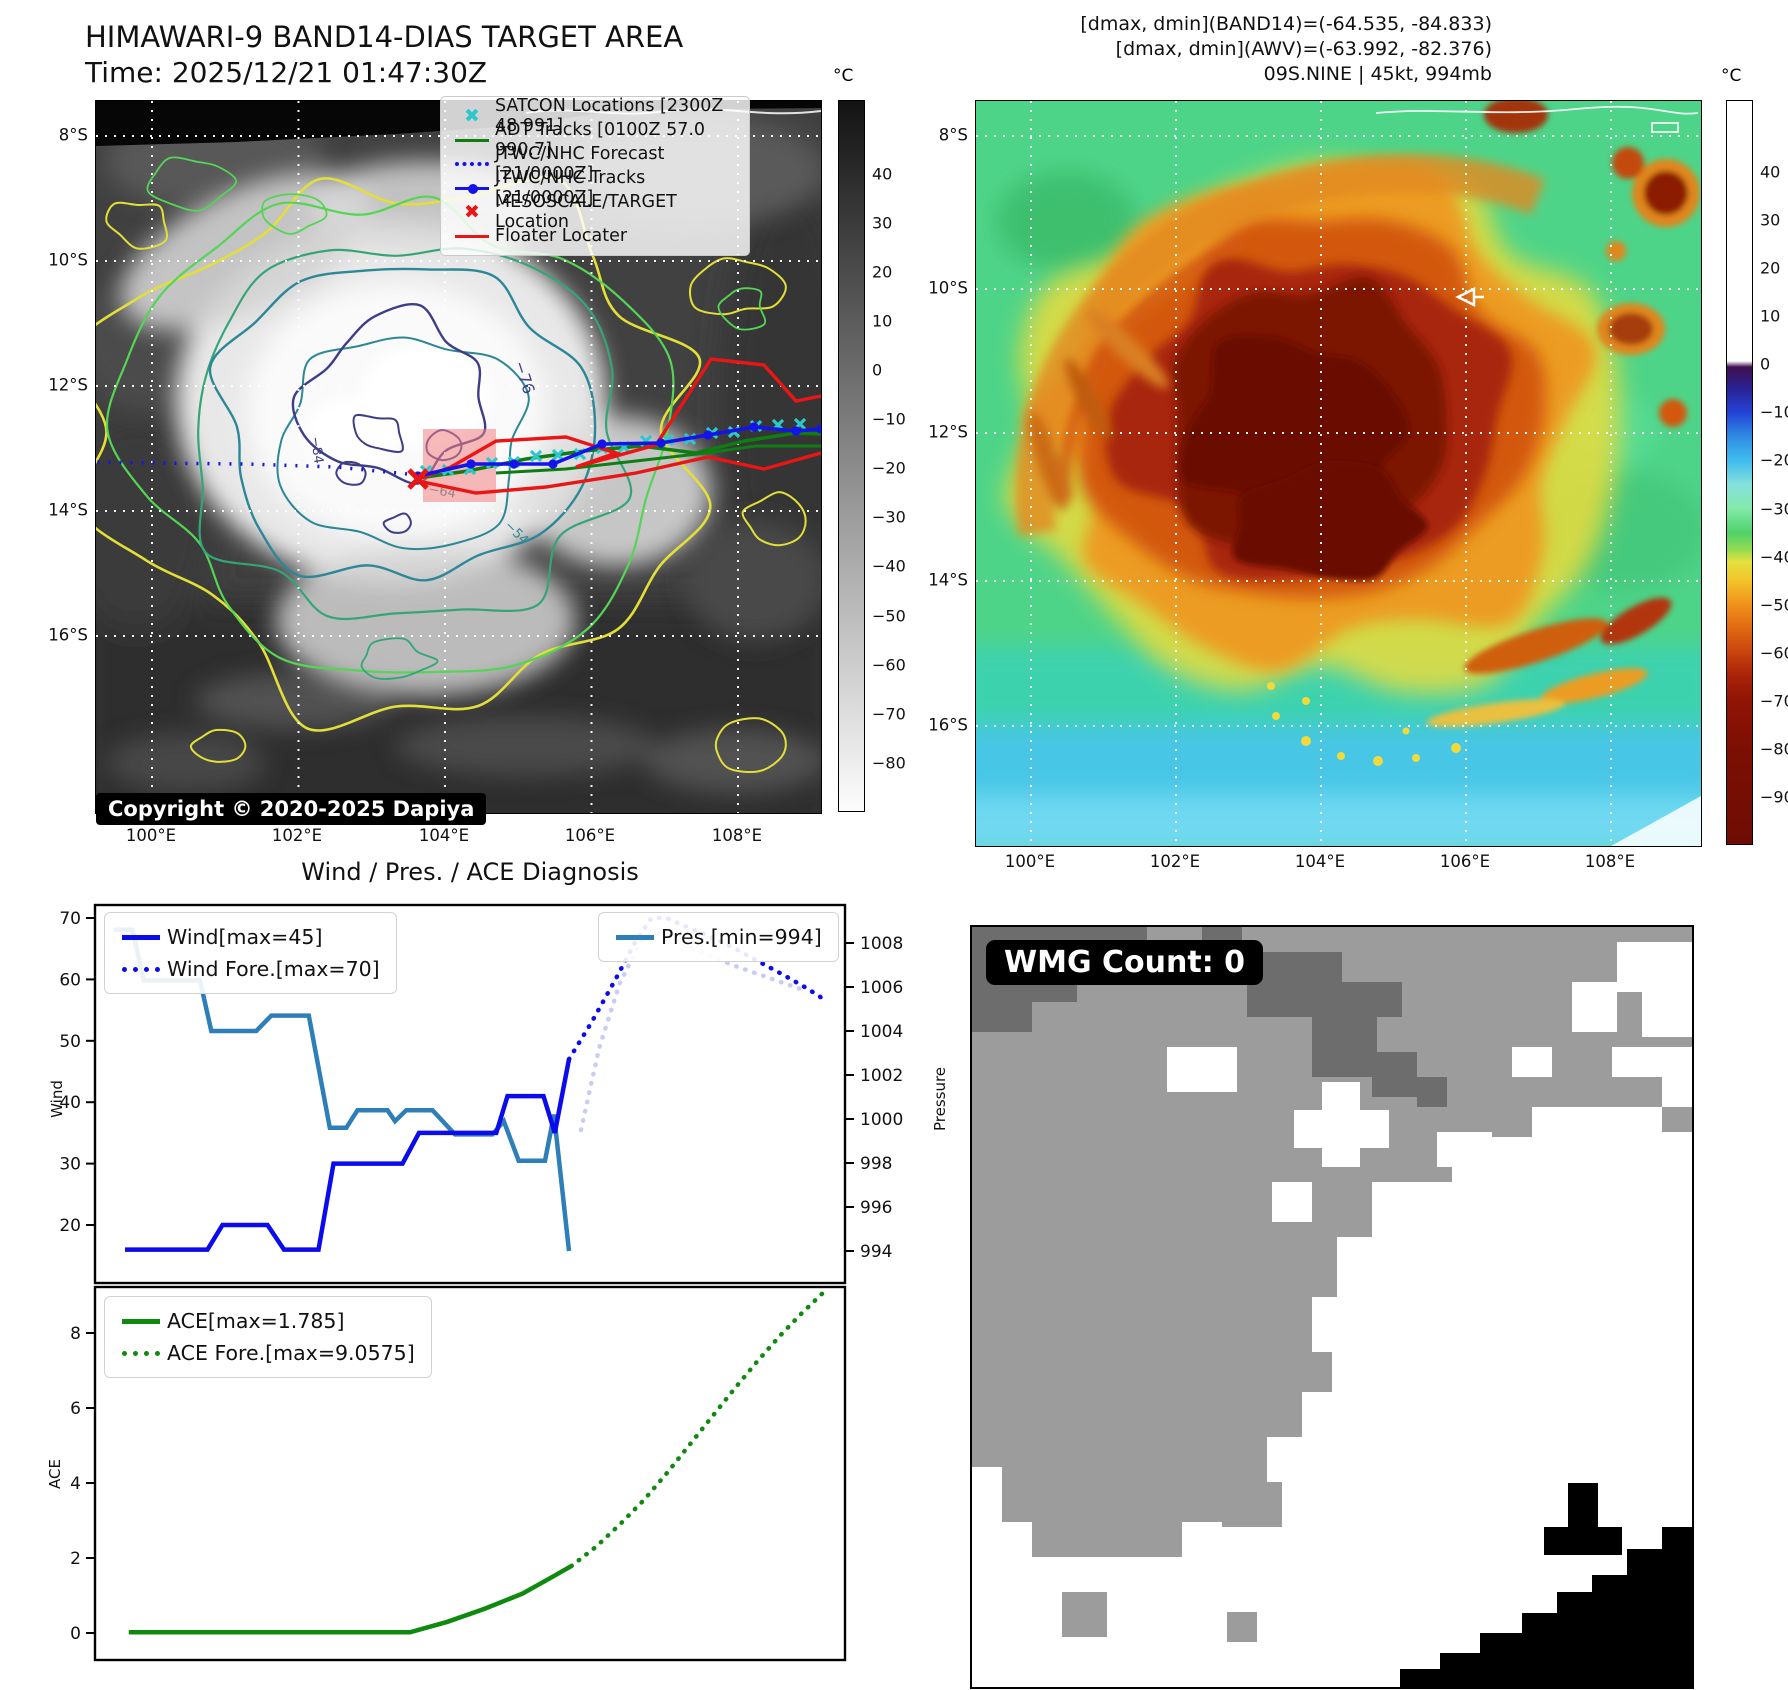 Image resolution: width=1788 pixels, height=1690 pixels. Describe the element at coordinates (697, 1430) in the screenshot. I see `series-ACE Fore.[max=9.0575]` at that location.